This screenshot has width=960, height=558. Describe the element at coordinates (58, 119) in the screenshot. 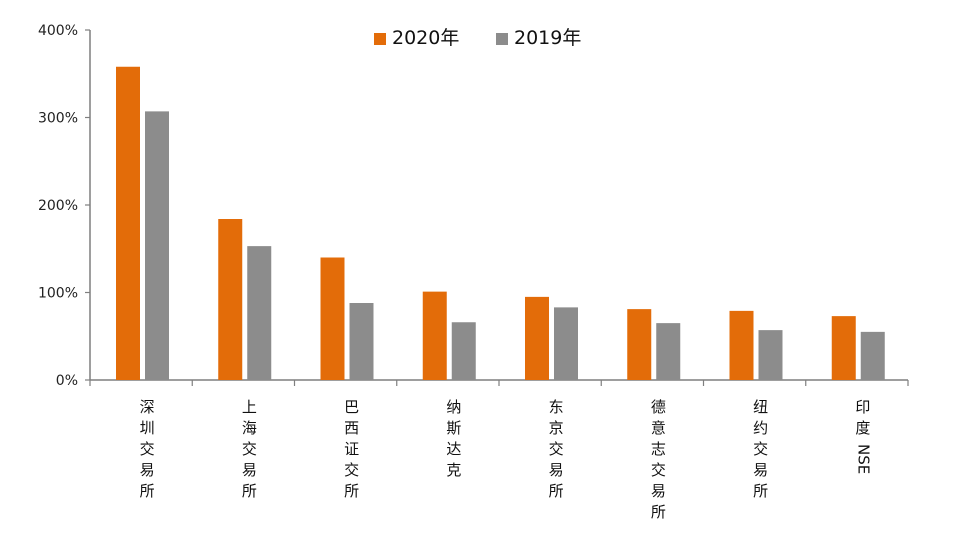

I see `y-tick-label: 300%` at that location.